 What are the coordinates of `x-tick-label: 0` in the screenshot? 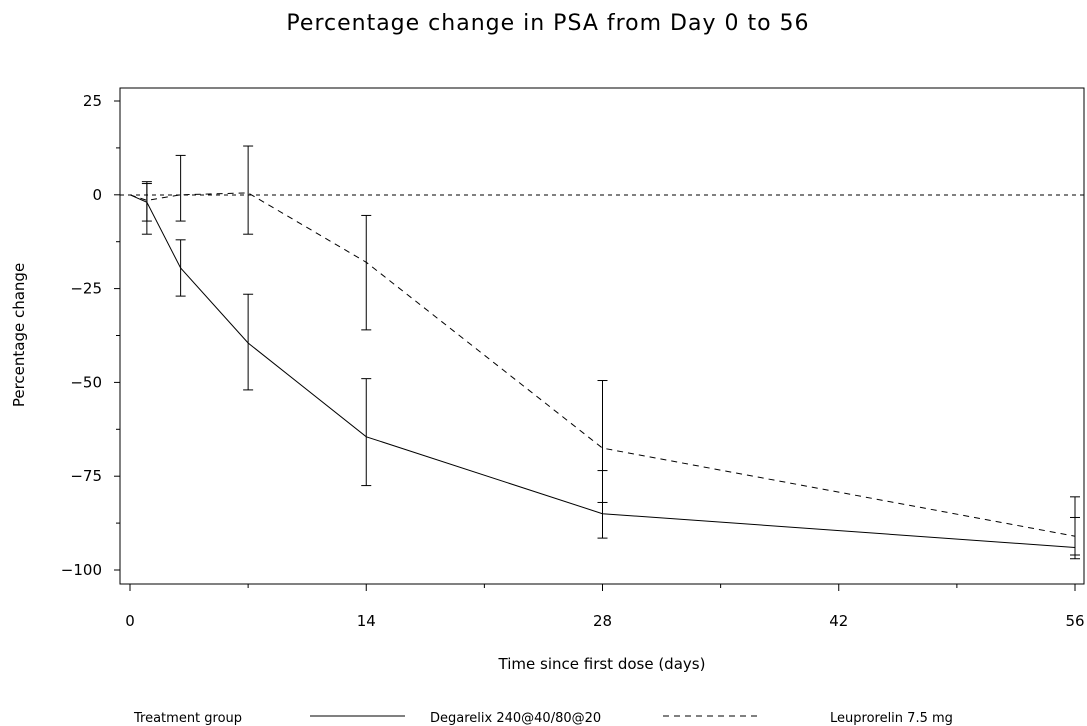 It's located at (130, 621).